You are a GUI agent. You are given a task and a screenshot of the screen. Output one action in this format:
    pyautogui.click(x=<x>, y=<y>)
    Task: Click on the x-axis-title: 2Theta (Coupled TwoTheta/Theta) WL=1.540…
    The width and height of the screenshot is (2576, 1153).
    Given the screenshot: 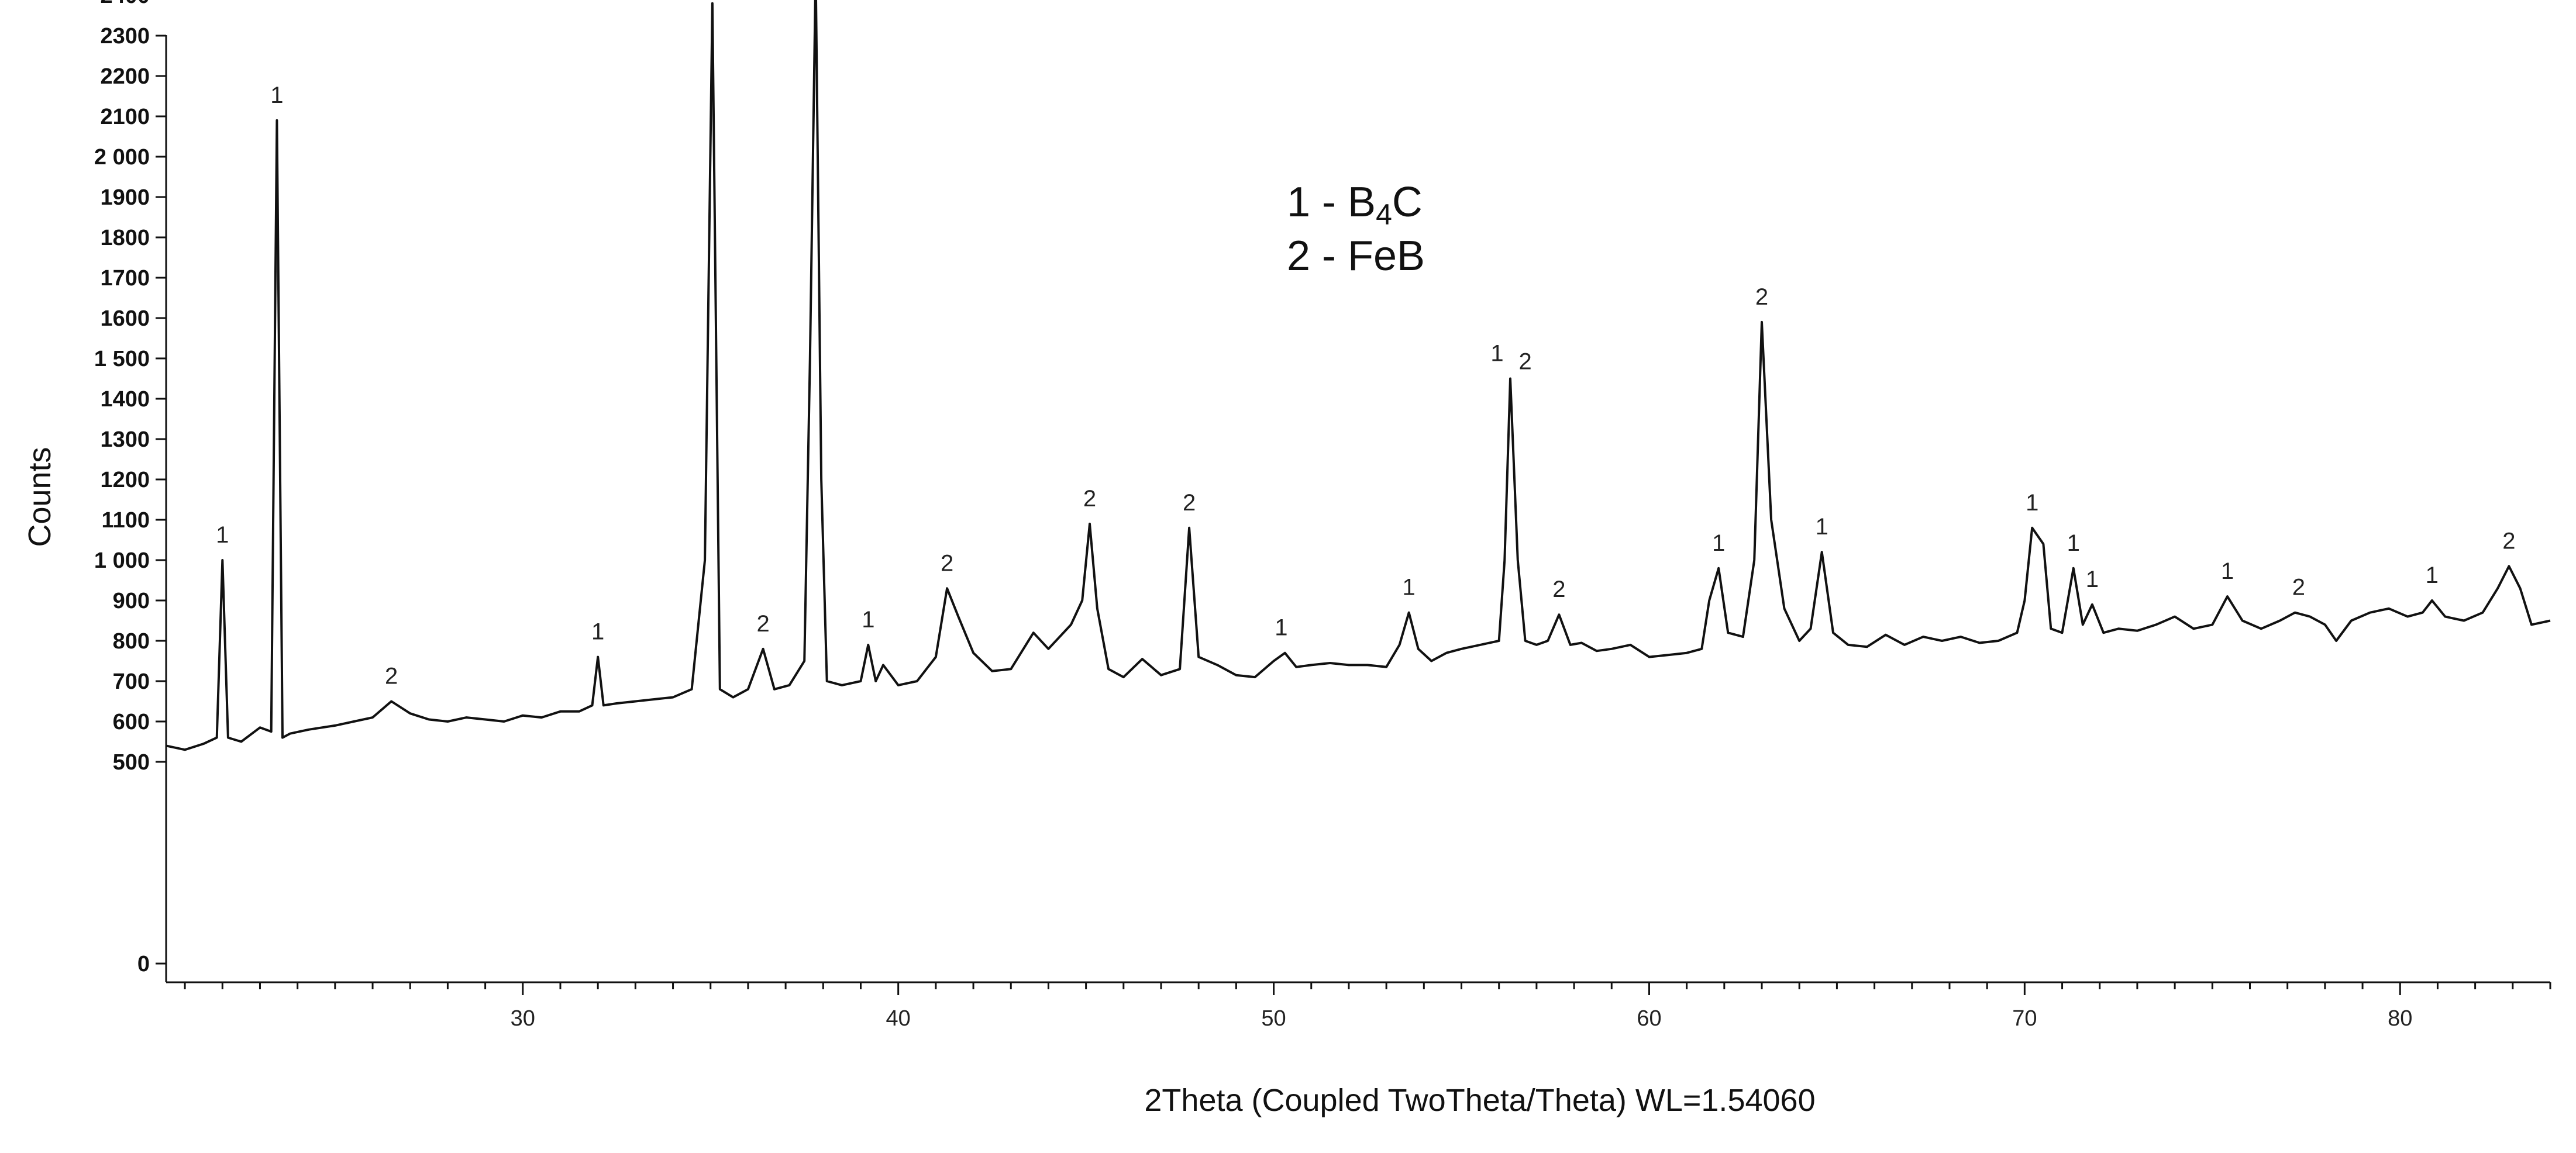 What is the action you would take?
    pyautogui.click(x=1479, y=1100)
    